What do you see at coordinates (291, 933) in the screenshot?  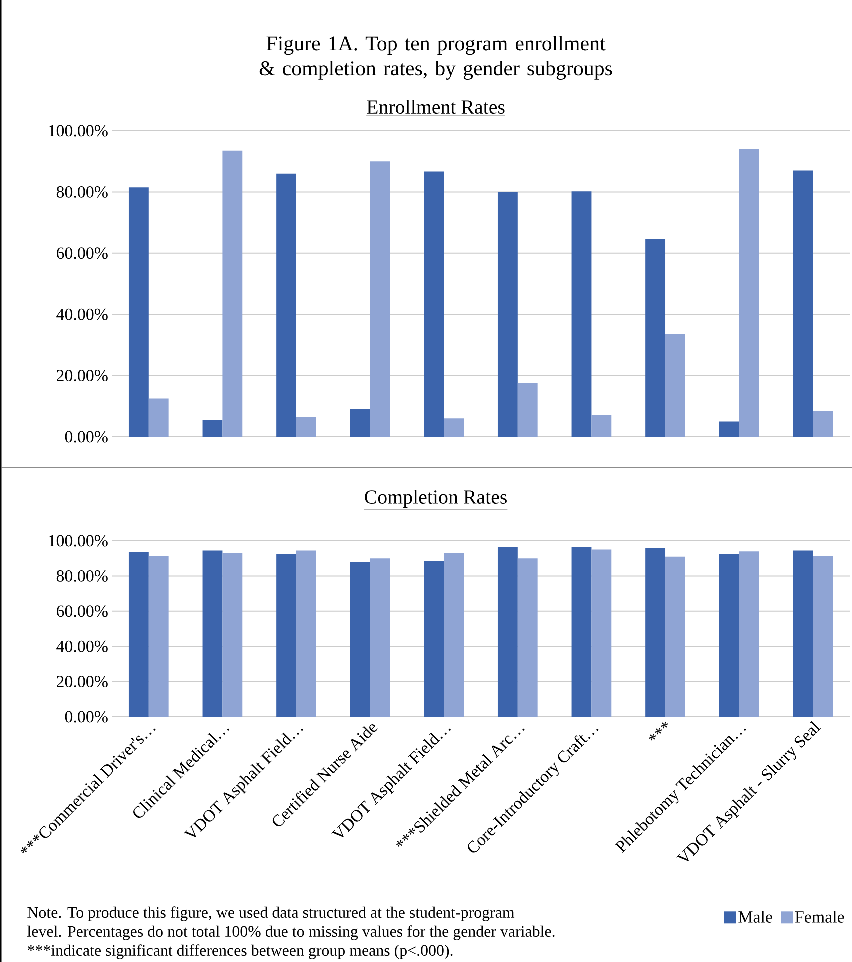 I see `text: level. Percentages do not total 100% due to missing values for the gender variable.` at bounding box center [291, 933].